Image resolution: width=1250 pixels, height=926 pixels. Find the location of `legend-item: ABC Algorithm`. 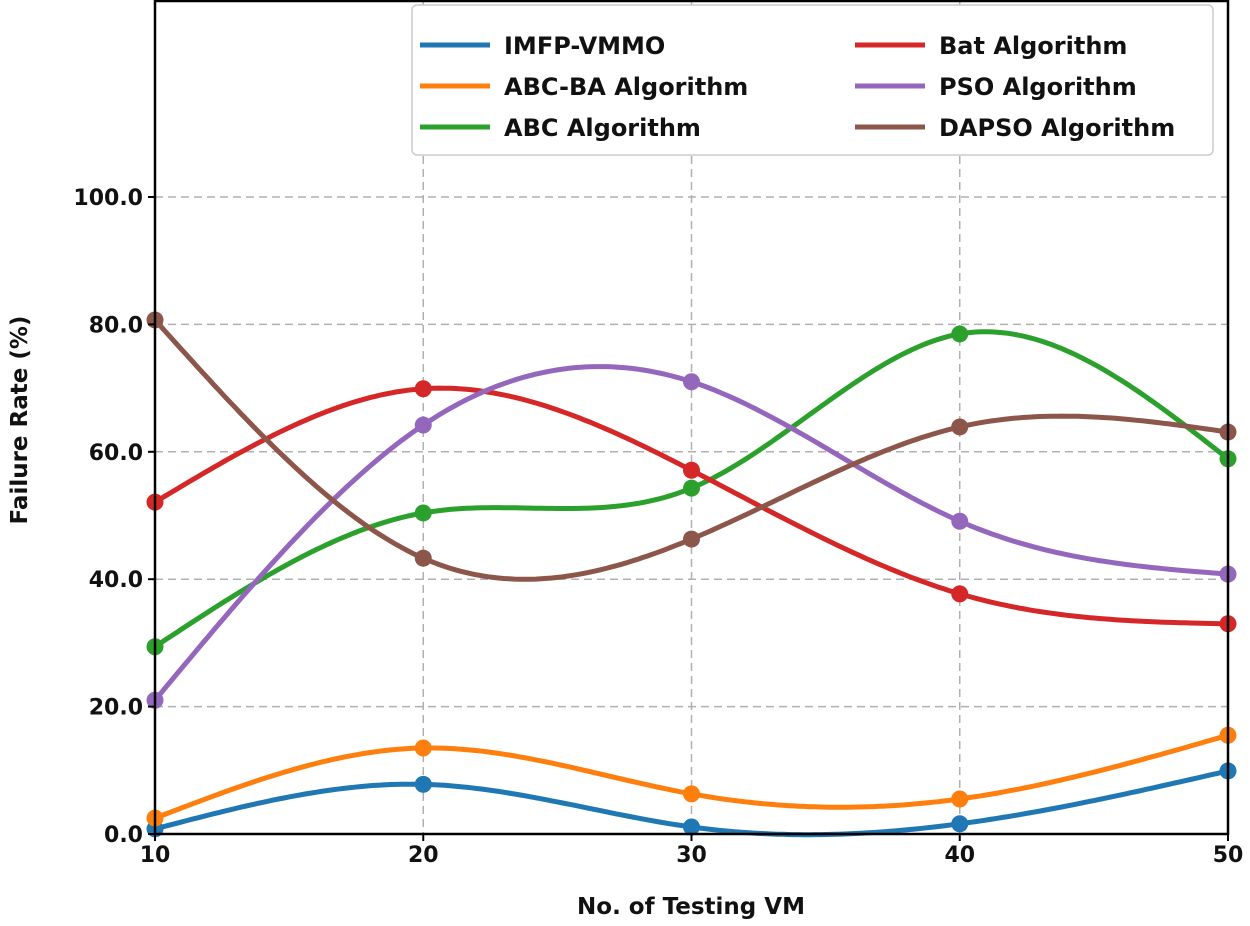

legend-item: ABC Algorithm is located at coordinates (560, 128).